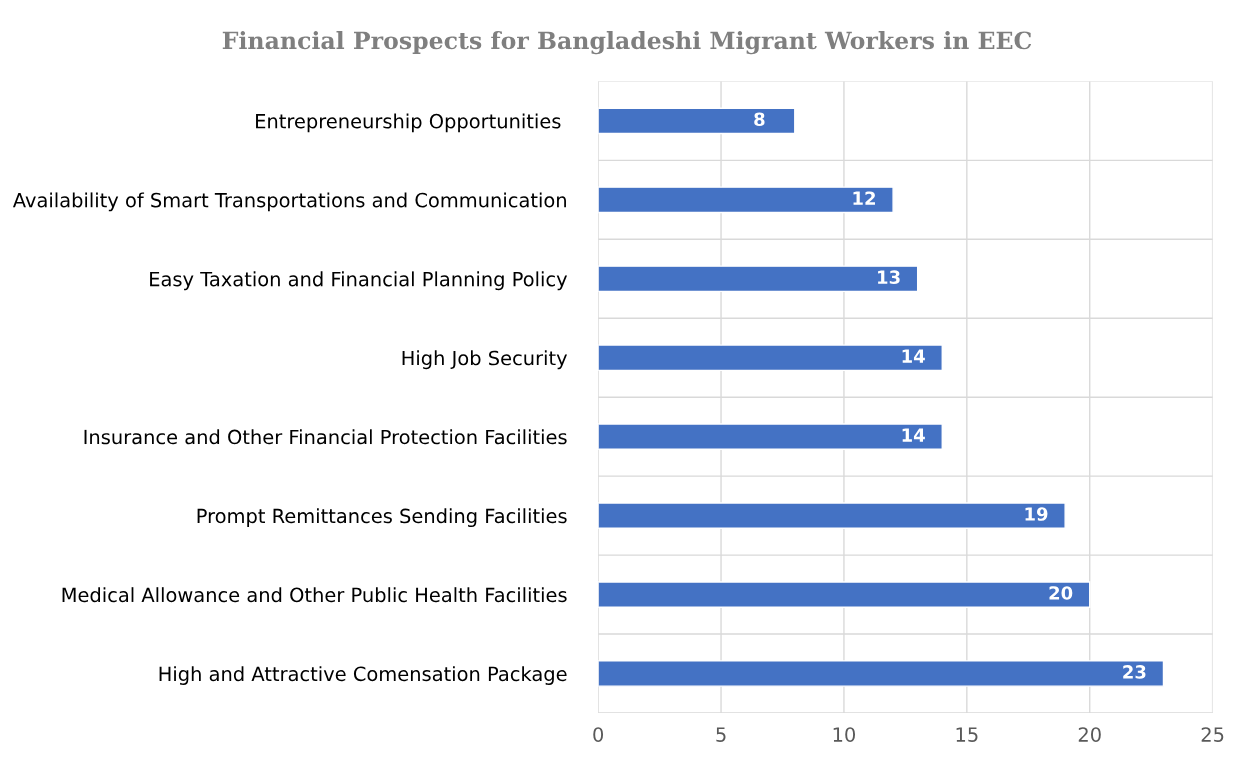 Image resolution: width=1254 pixels, height=775 pixels. Describe the element at coordinates (314, 595) in the screenshot. I see `y-tick-label: Medical Allowance and Other Public Health Facilities` at that location.